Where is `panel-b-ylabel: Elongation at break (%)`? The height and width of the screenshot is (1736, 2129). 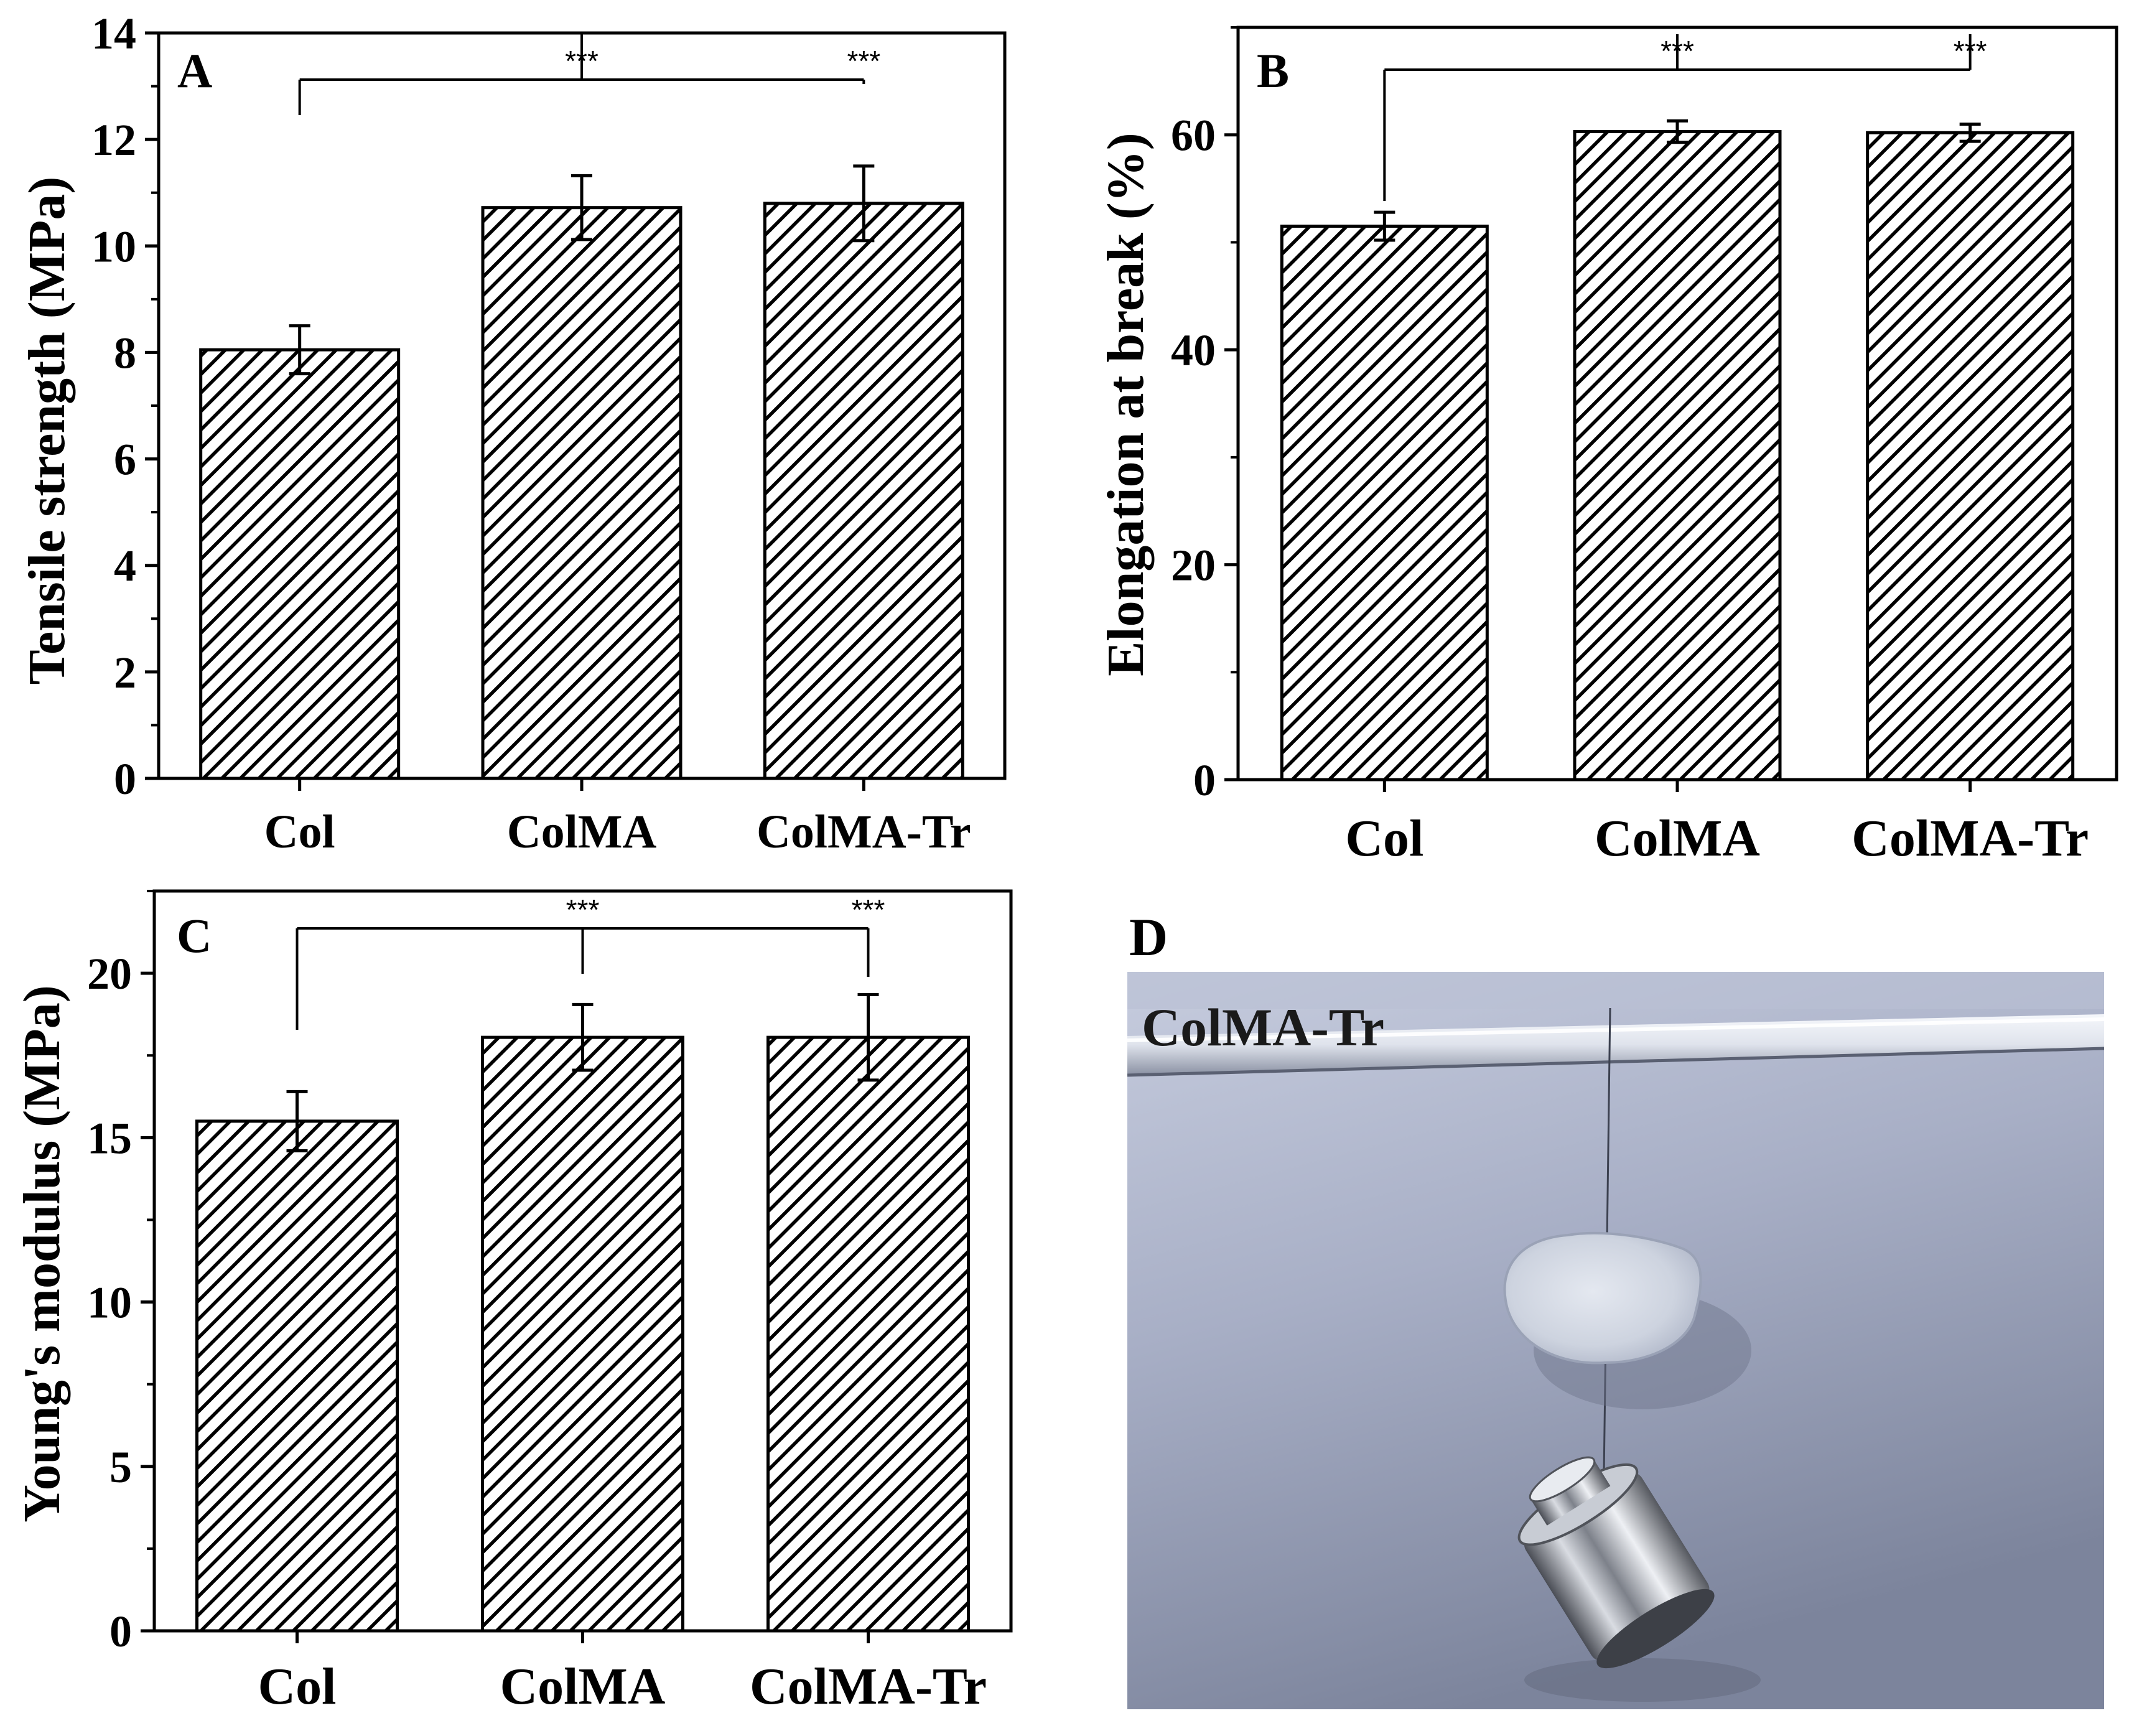 panel-b-ylabel: Elongation at break (%) is located at coordinates (1126, 405).